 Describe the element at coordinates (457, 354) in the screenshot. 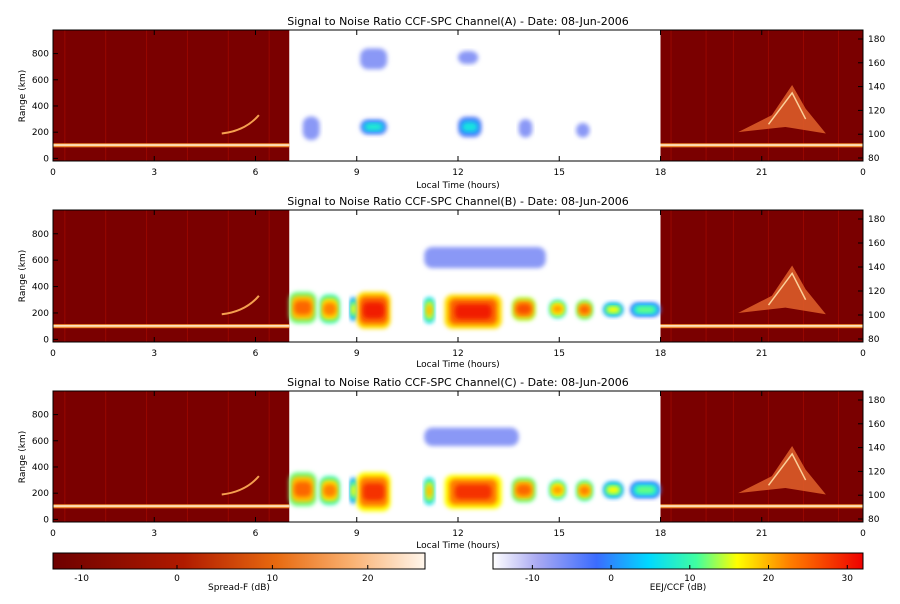

I see `x-tick-label: 12` at that location.